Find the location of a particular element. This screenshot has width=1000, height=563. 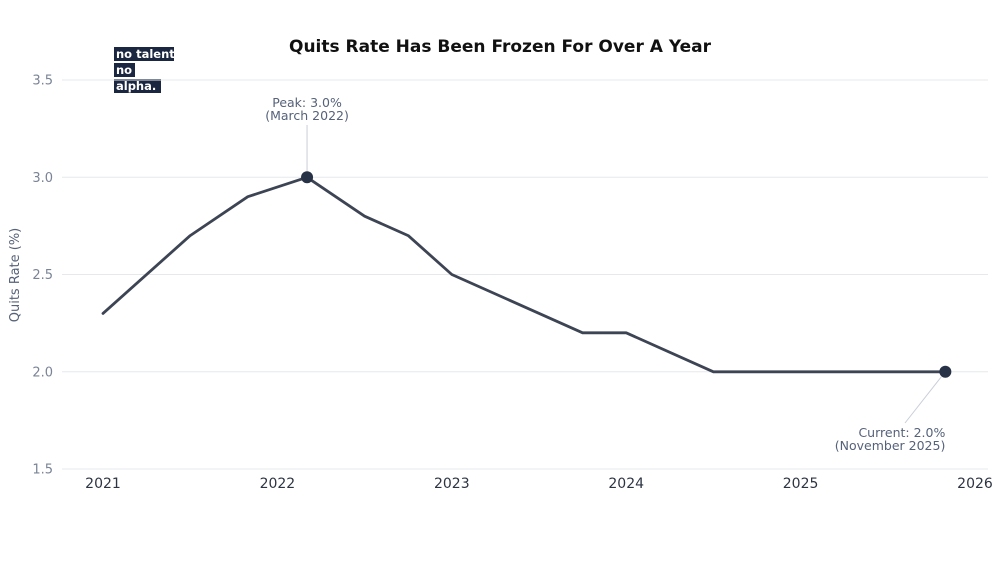

logo-line-text: alpha. is located at coordinates (136, 86).